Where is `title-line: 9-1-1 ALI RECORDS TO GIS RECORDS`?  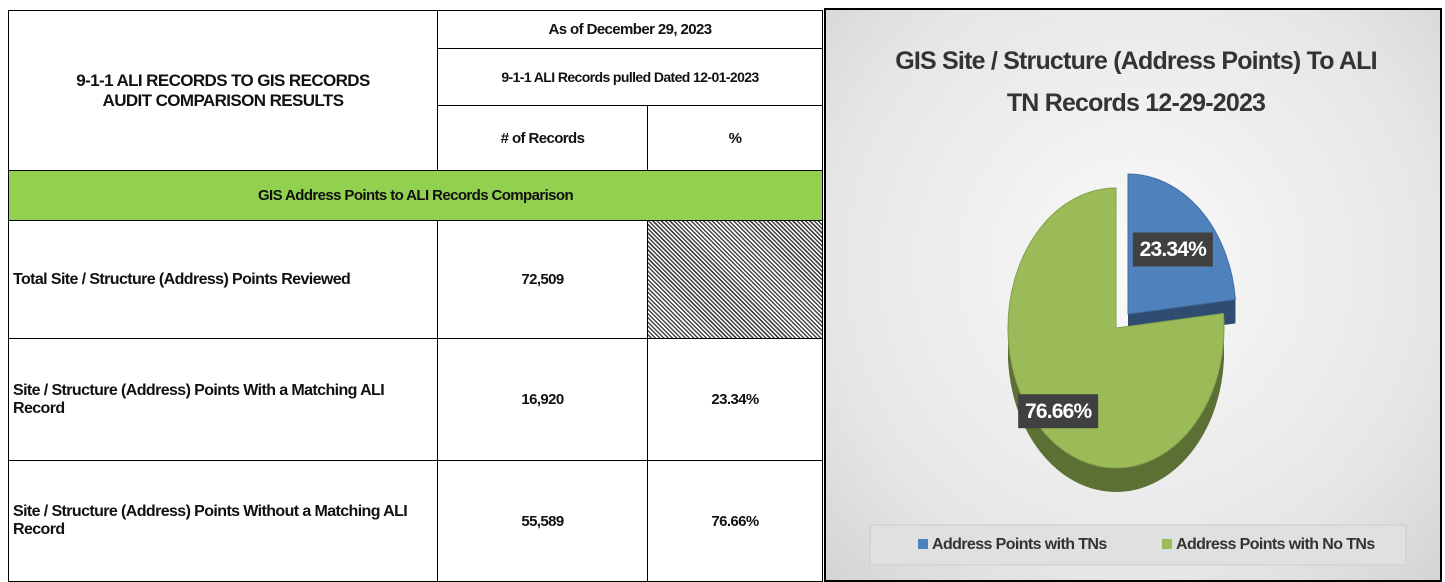 title-line: 9-1-1 ALI RECORDS TO GIS RECORDS is located at coordinates (223, 80).